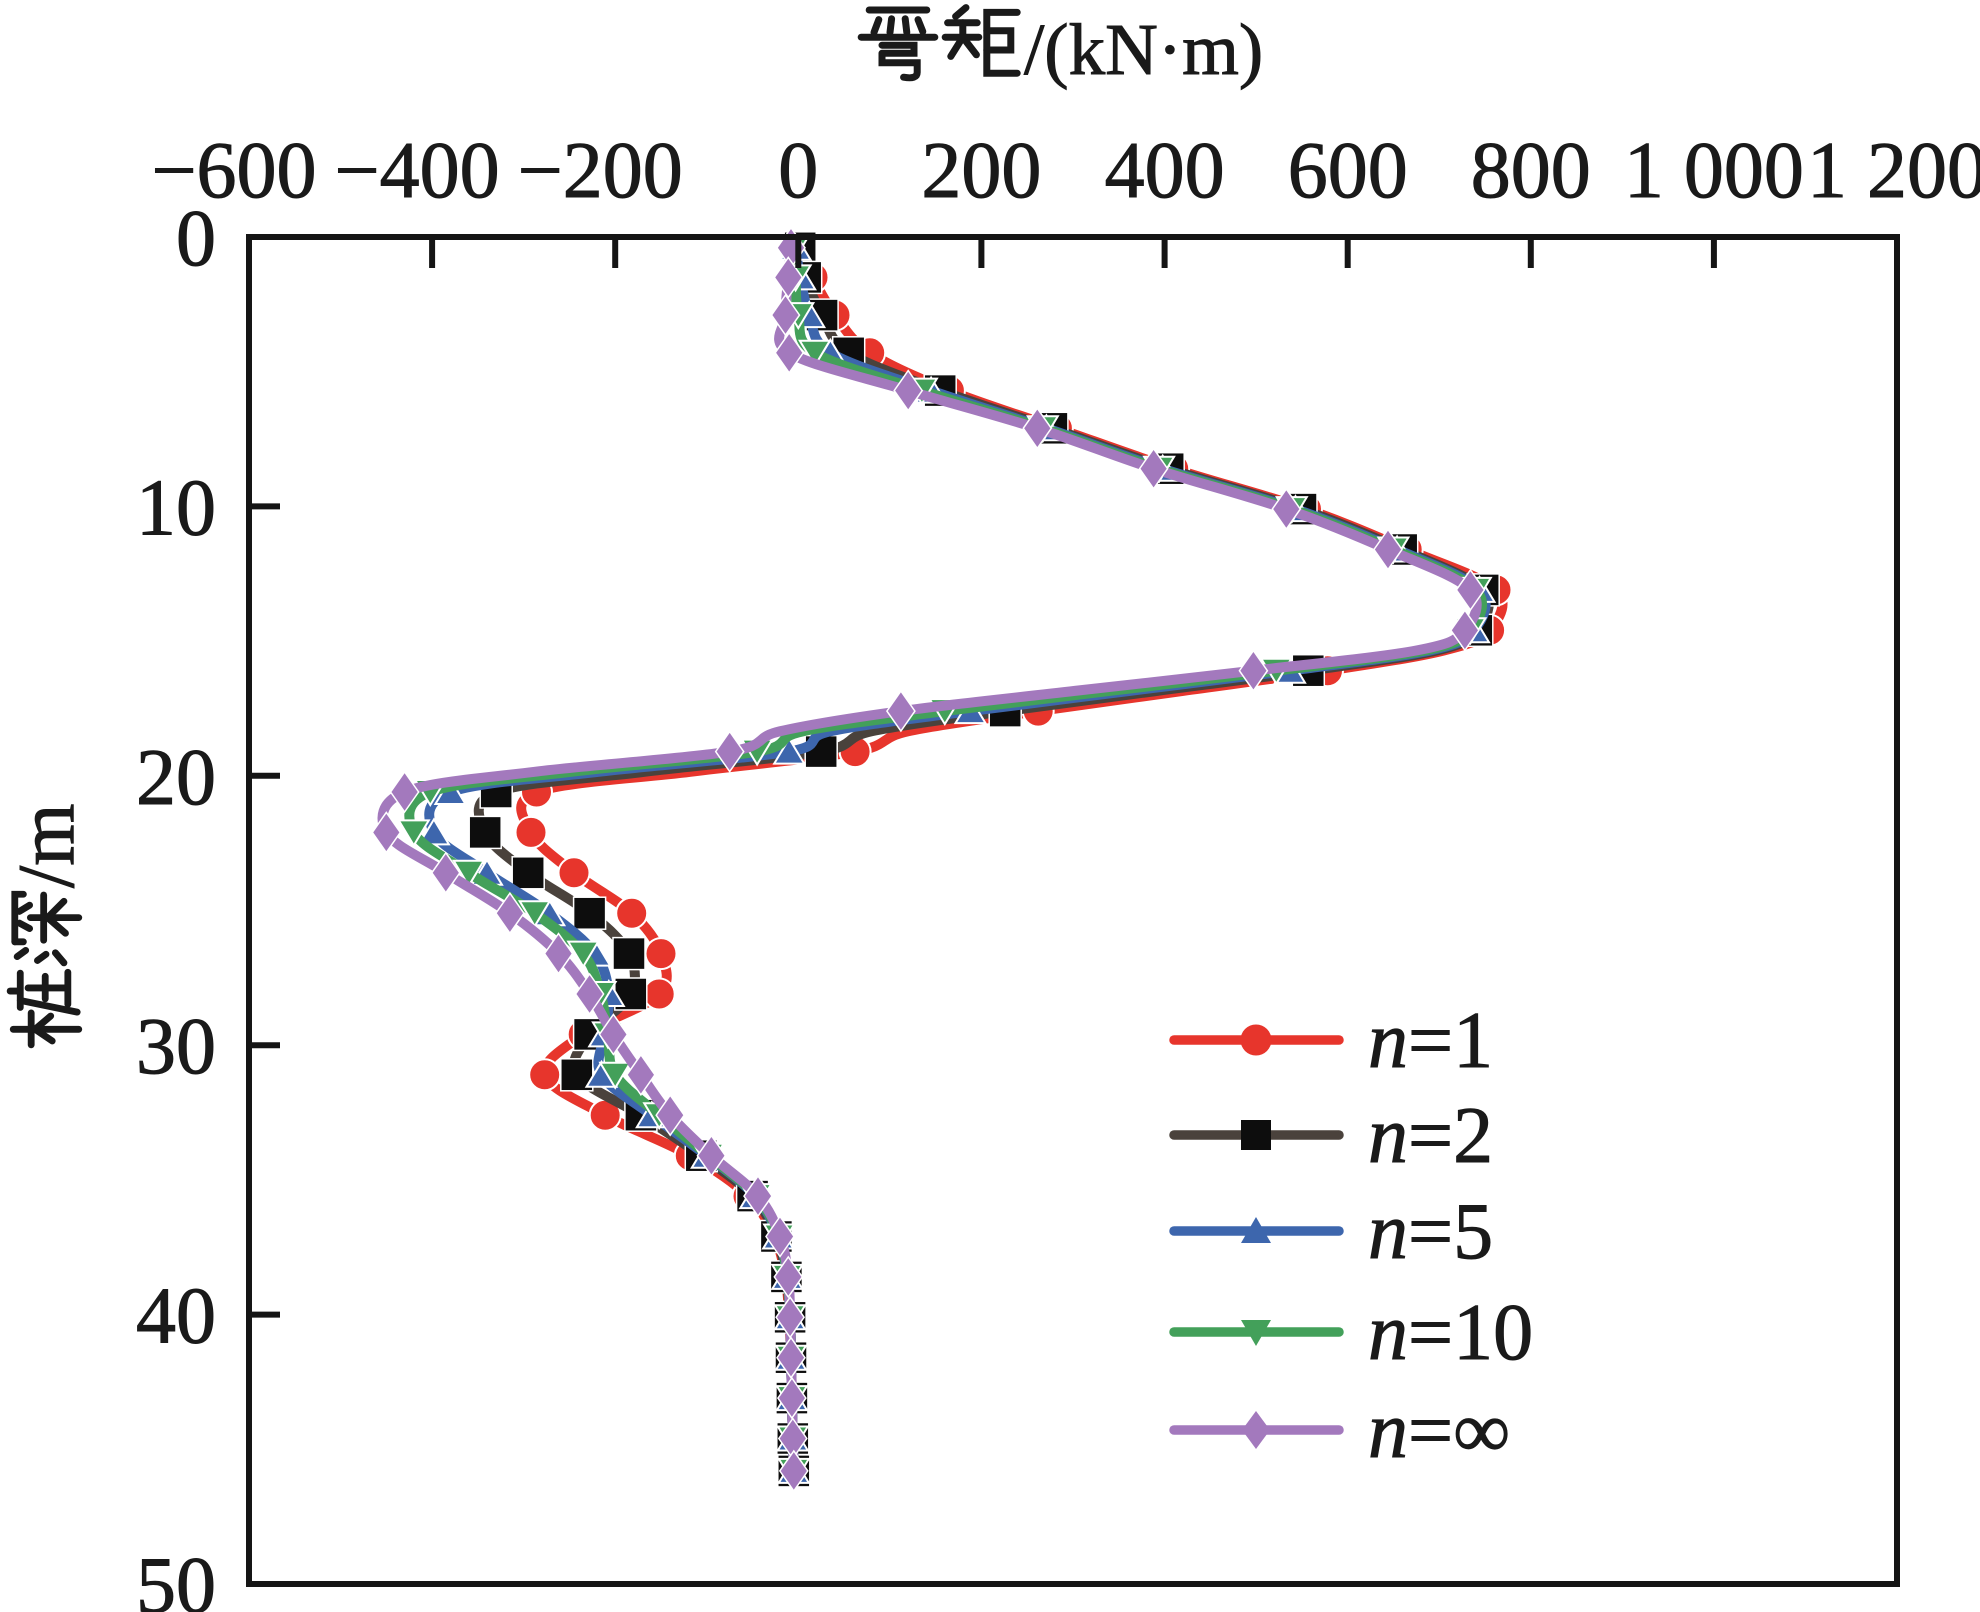 This screenshot has width=1980, height=1612. Describe the element at coordinates (417, 171) in the screenshot. I see `svg-text: −400` at that location.